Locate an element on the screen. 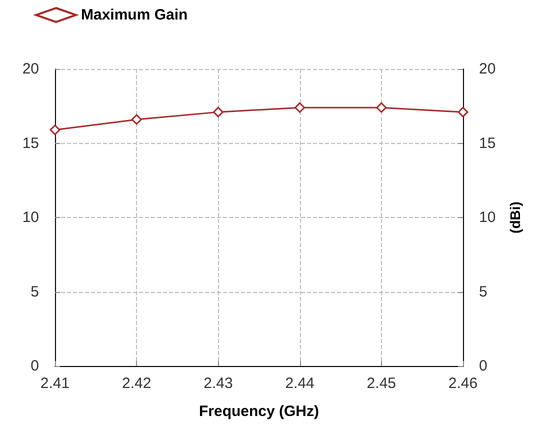  x-tick-label: 2.46 is located at coordinates (463, 383).